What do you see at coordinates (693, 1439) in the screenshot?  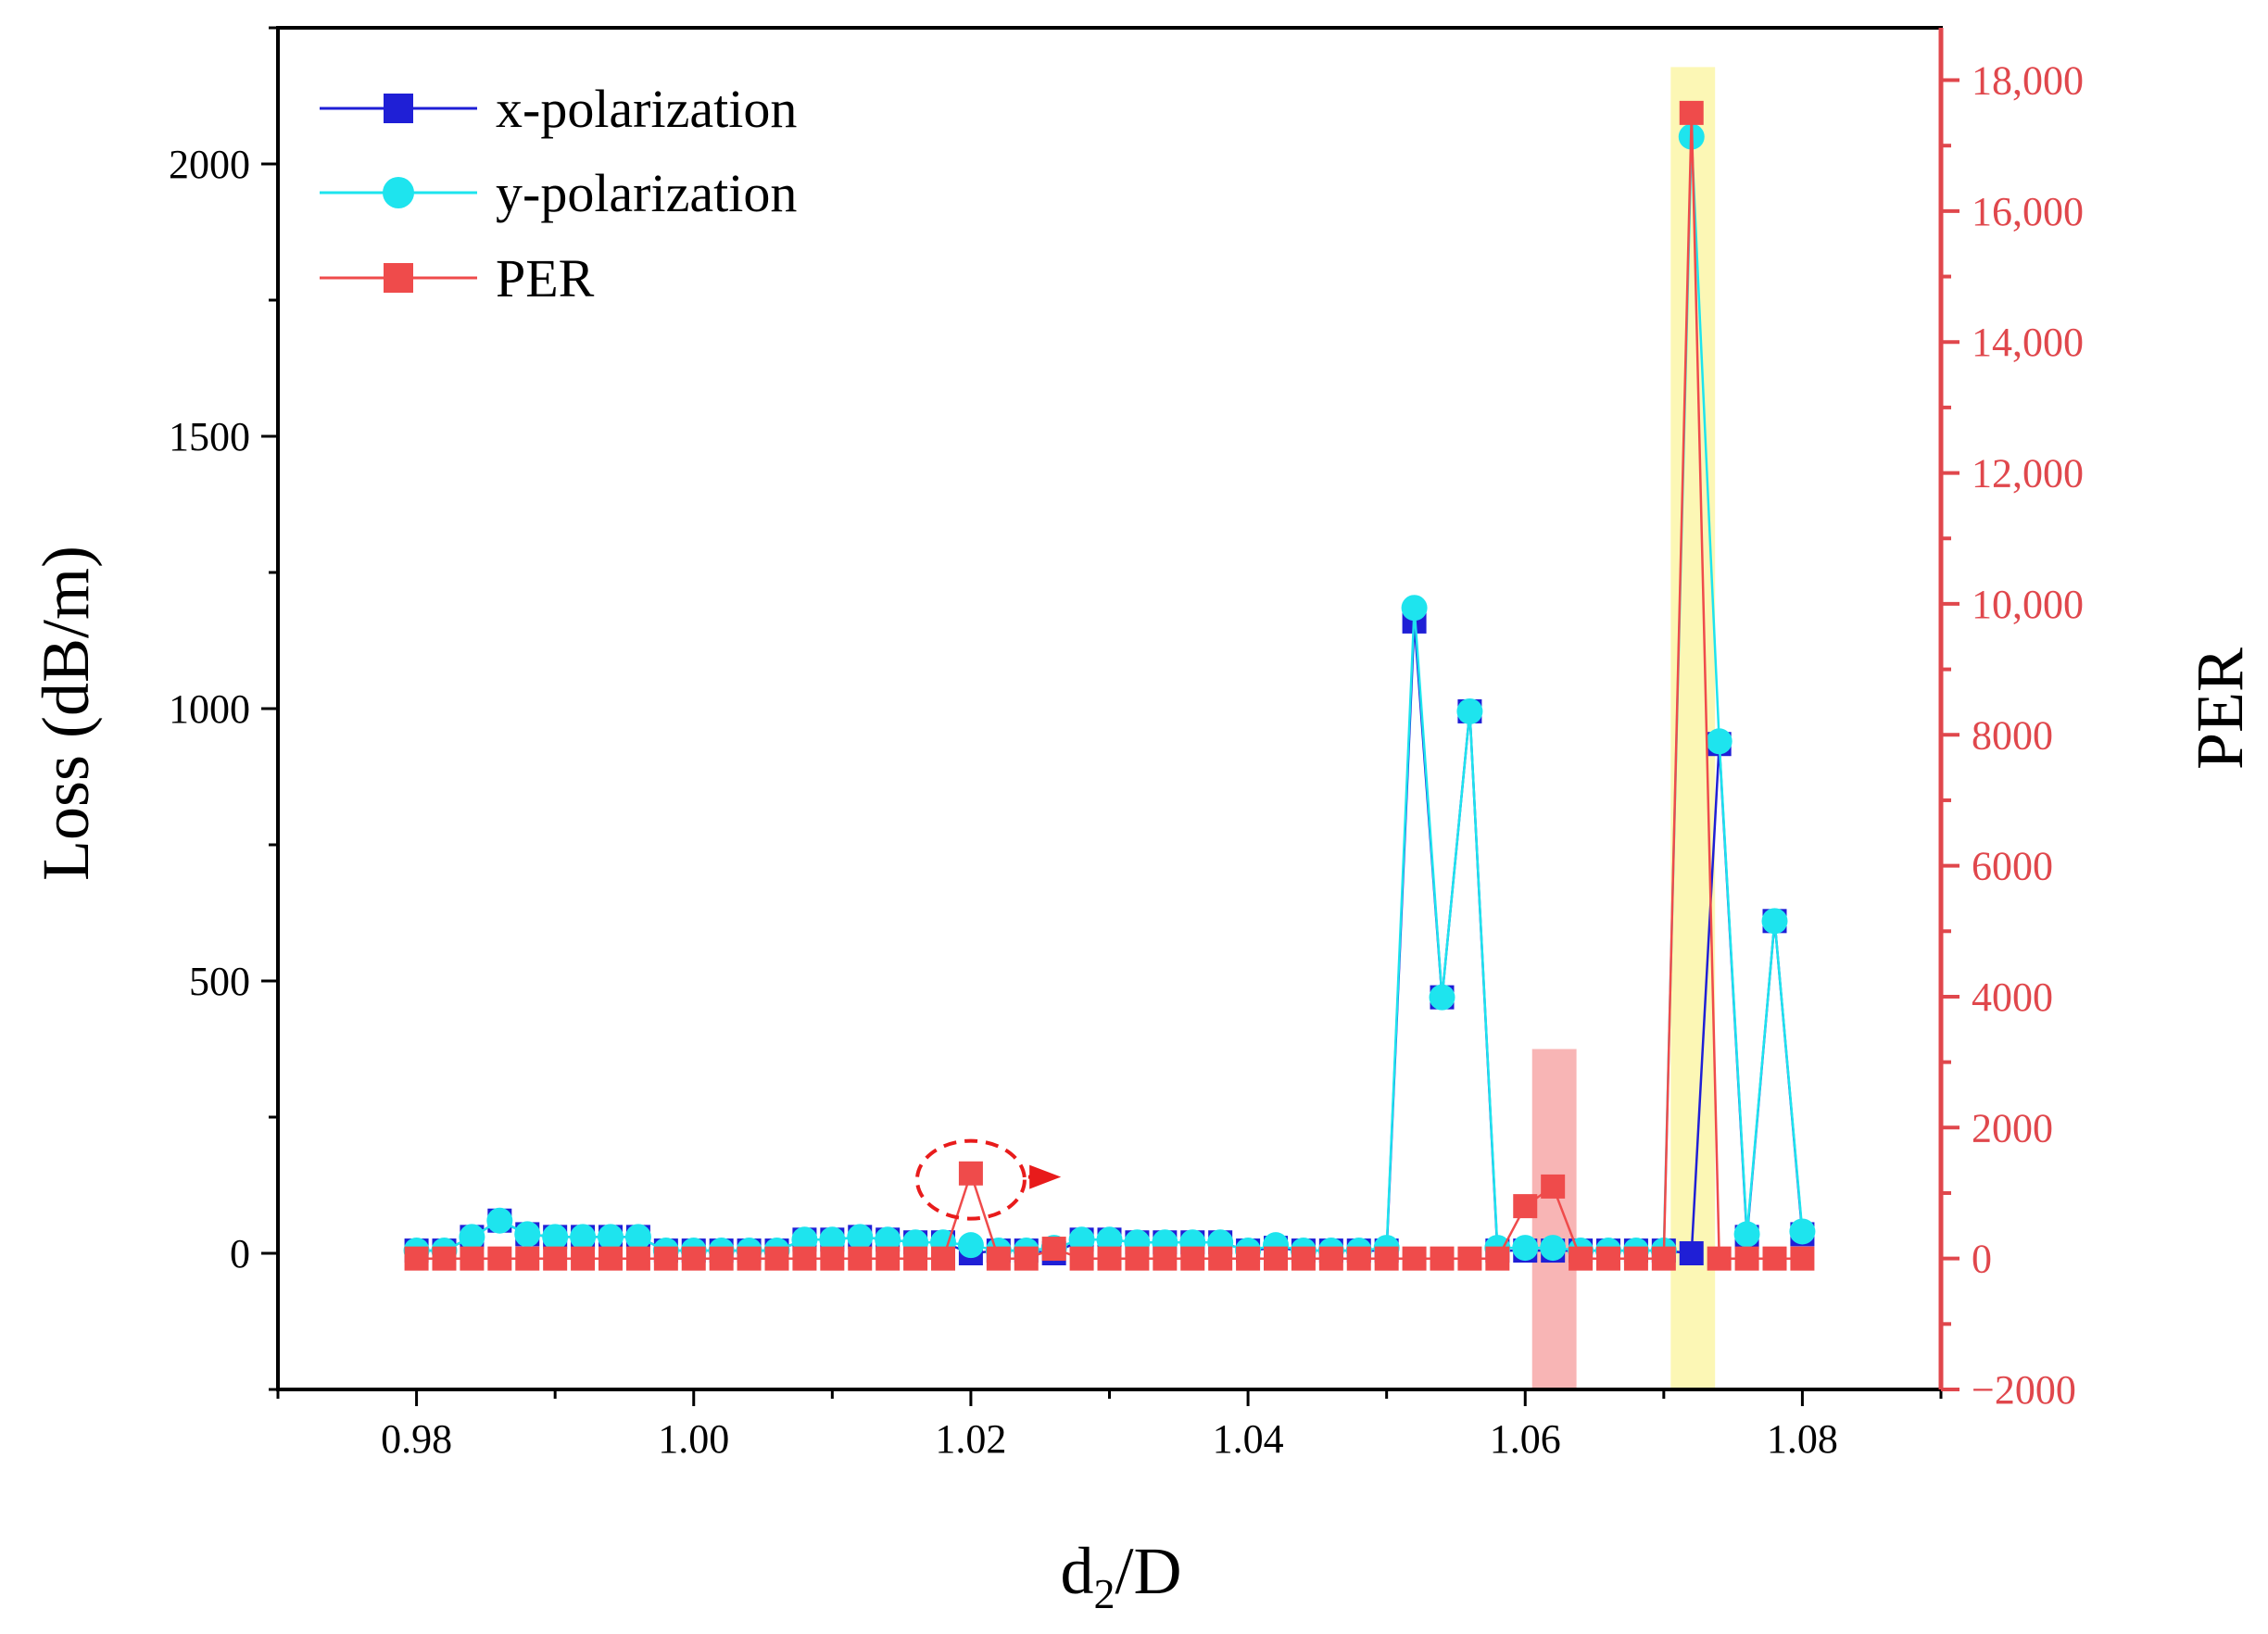 I see `x-tick-label-1: 1.00` at bounding box center [693, 1439].